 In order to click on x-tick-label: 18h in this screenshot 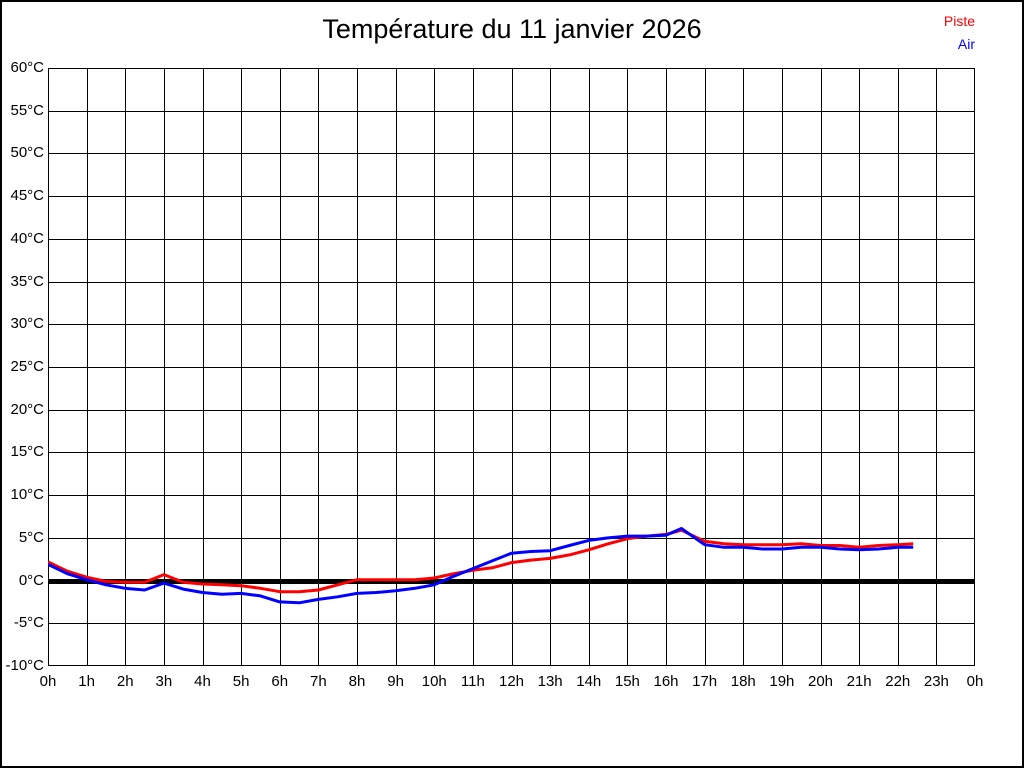, I will do `click(743, 681)`.